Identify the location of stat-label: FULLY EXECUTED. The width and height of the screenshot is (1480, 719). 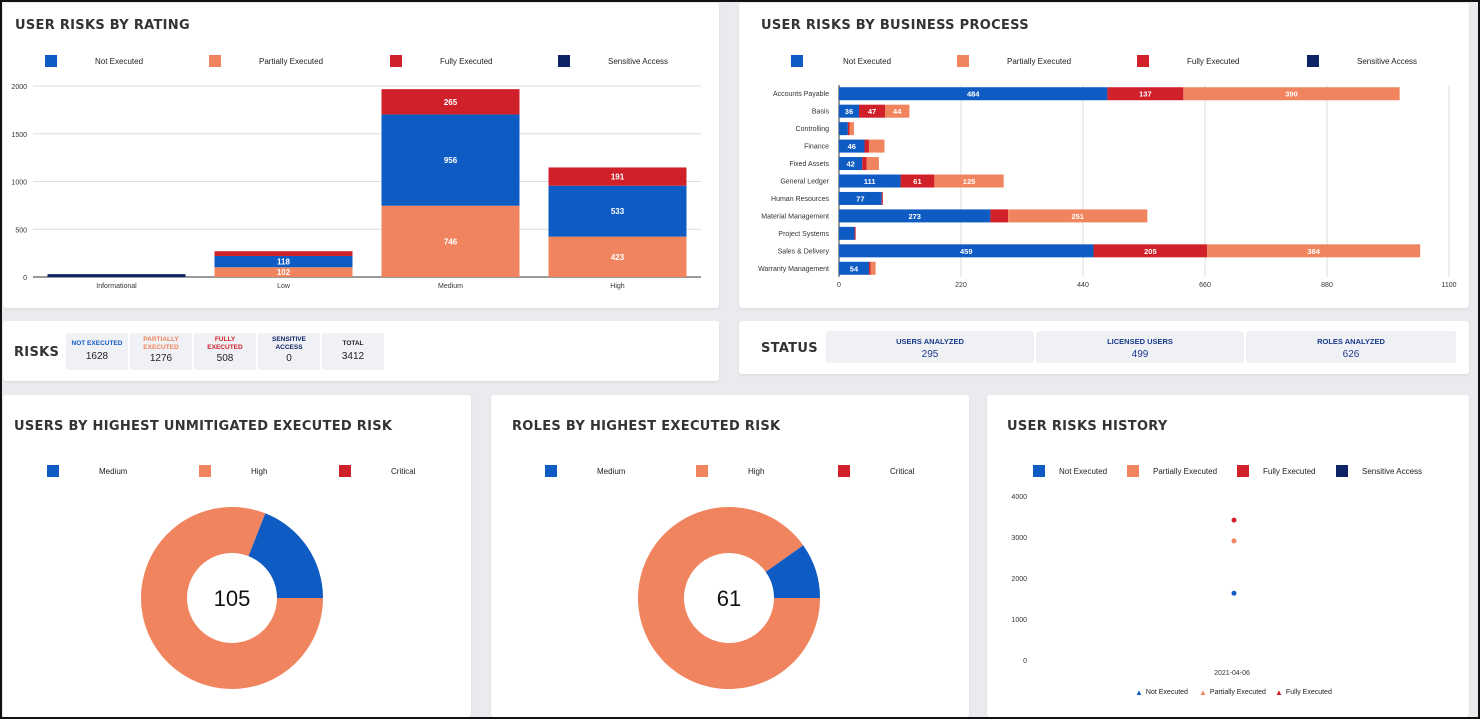
(225, 343).